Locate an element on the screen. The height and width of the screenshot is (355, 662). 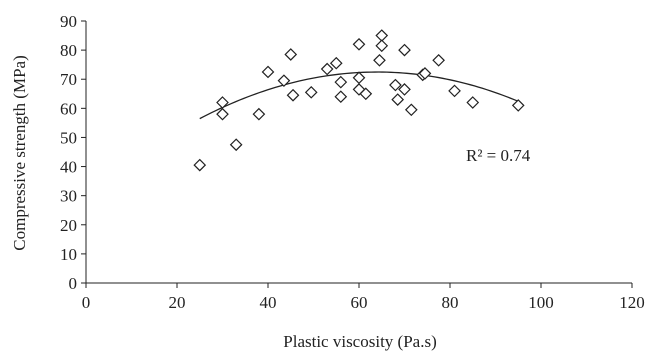
y-axis-label: Compressive strength (MPa) is located at coordinates (19, 152).